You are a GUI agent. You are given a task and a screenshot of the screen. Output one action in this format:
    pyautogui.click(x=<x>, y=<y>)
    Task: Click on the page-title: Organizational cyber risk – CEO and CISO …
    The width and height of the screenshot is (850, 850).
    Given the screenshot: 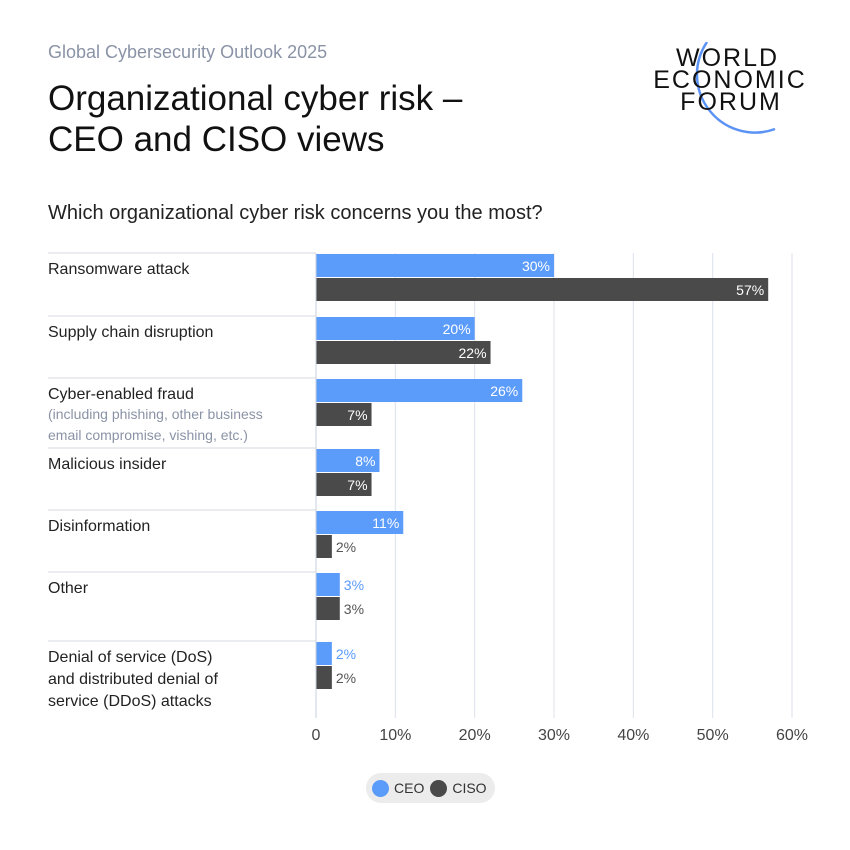 What is the action you would take?
    pyautogui.click(x=328, y=119)
    